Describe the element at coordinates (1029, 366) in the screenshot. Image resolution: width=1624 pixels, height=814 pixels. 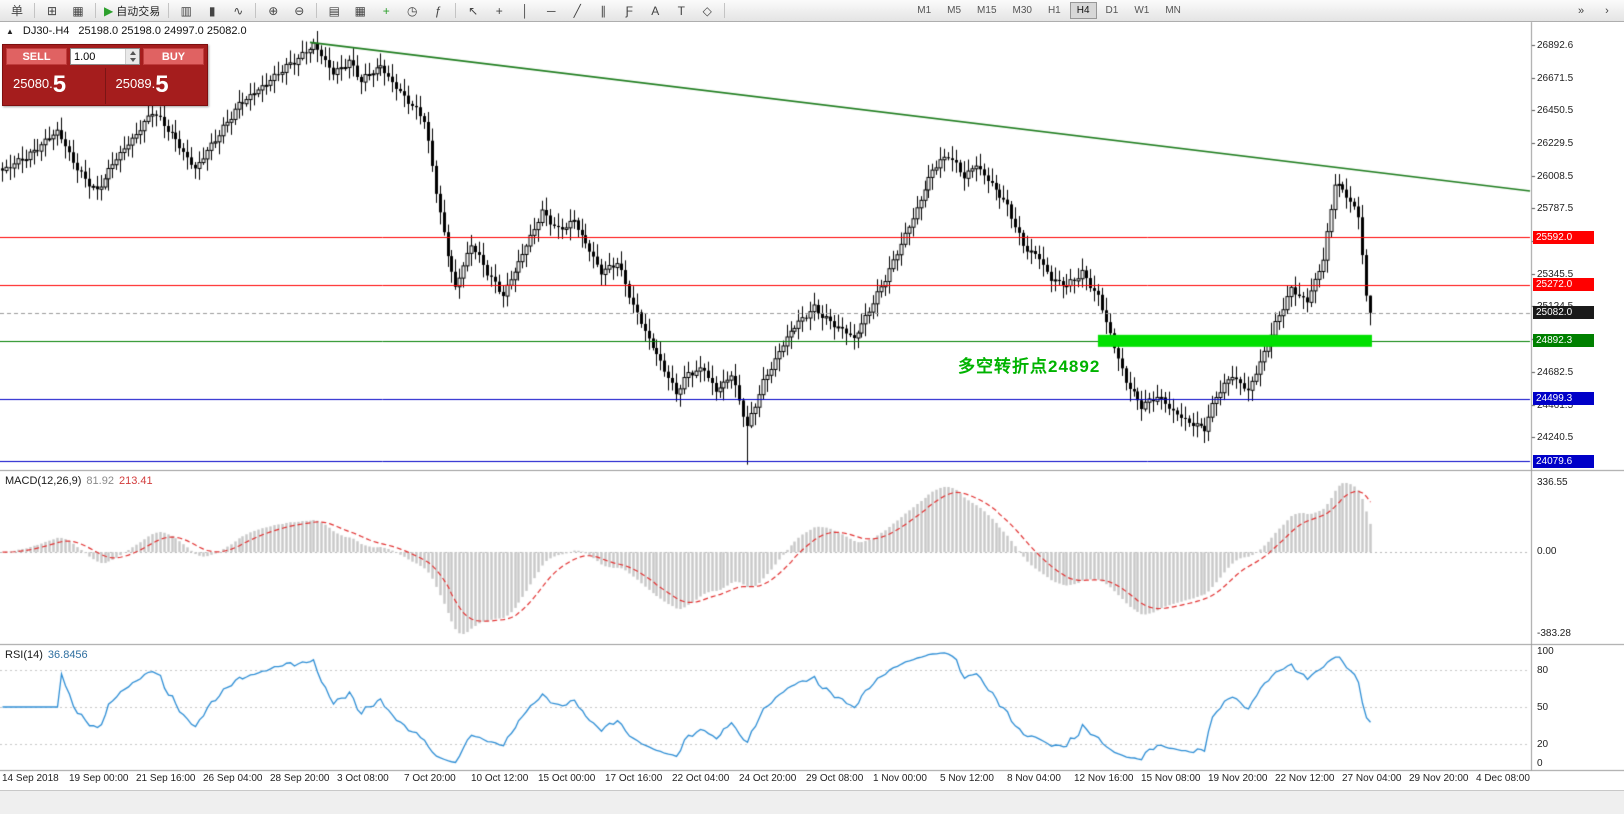
I see `chart-annotation-text: 多空转折点24892` at that location.